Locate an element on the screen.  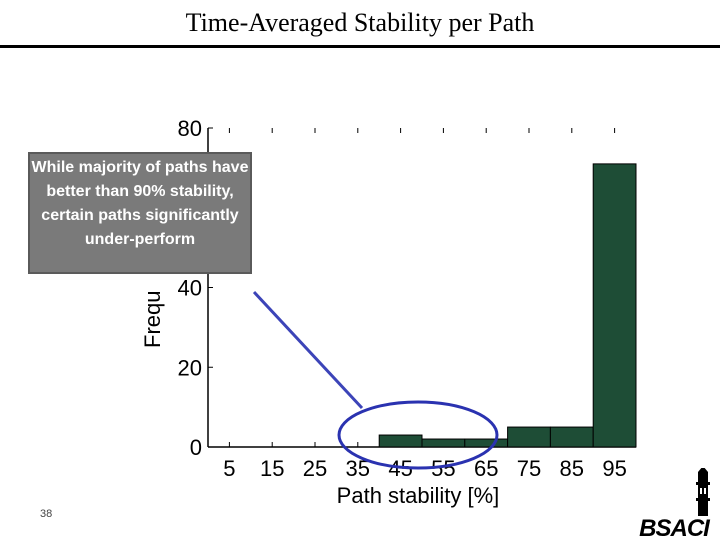
y-tick-label: 80 is located at coordinates (190, 128).